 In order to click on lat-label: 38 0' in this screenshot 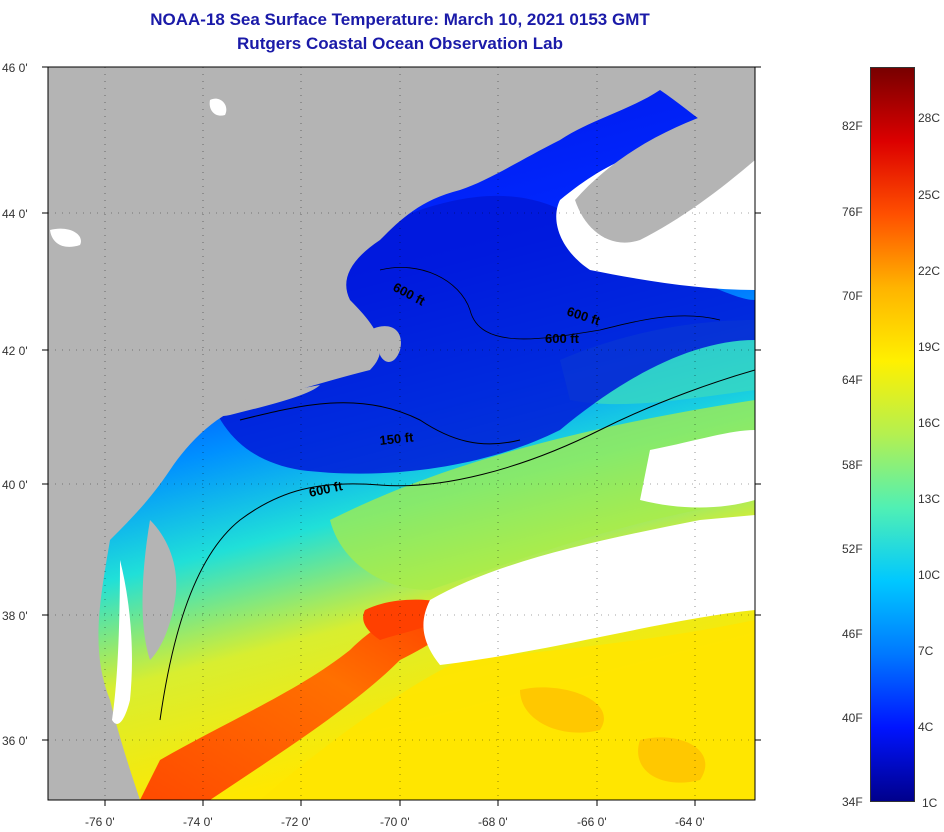, I will do `click(15, 616)`.